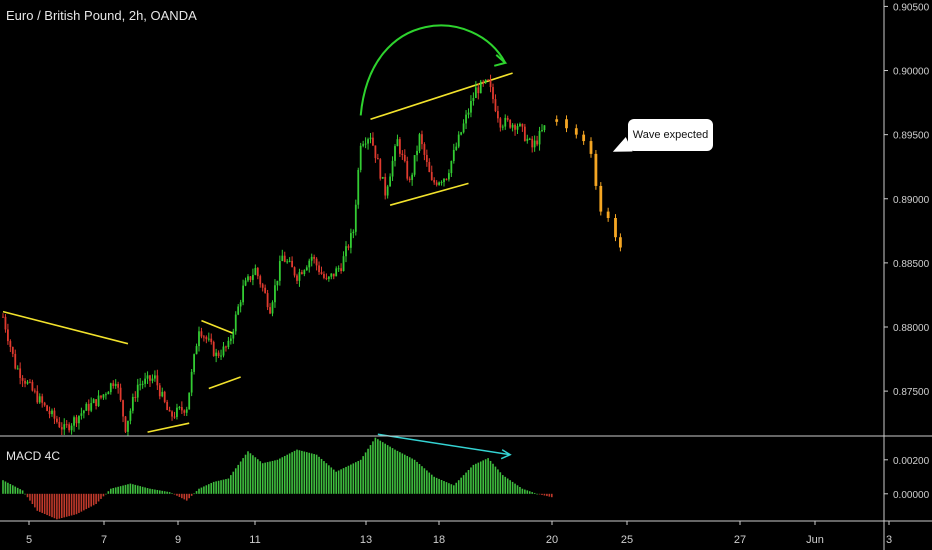  I want to click on time-tick-label: 7, so click(104, 540).